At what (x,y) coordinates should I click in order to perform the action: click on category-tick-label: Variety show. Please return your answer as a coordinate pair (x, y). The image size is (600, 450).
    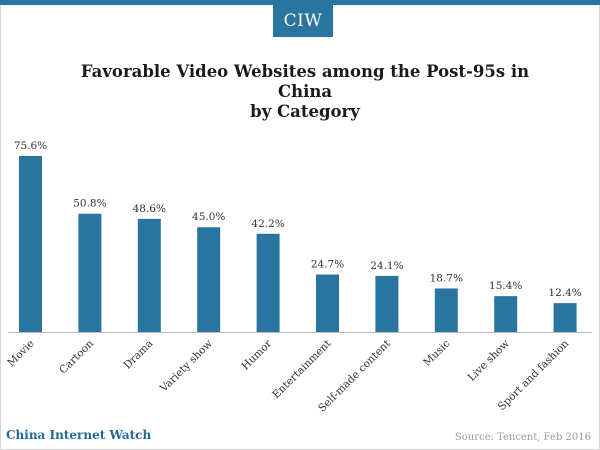
    Looking at the image, I should click on (186, 367).